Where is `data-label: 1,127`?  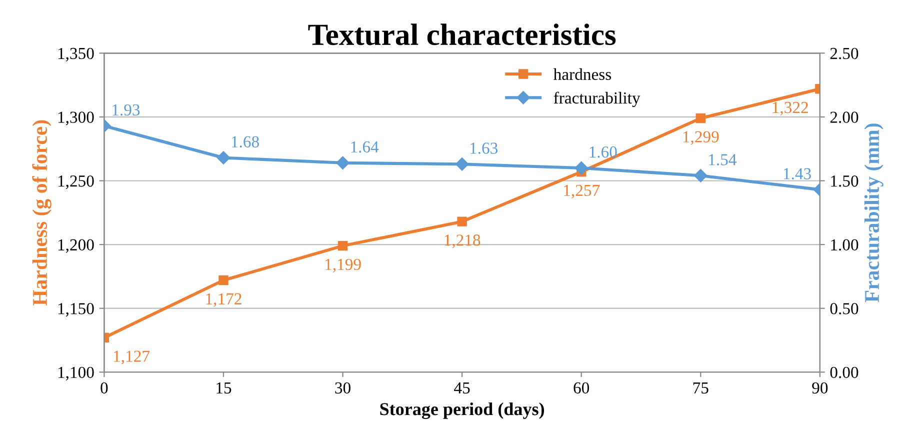
data-label: 1,127 is located at coordinates (132, 357).